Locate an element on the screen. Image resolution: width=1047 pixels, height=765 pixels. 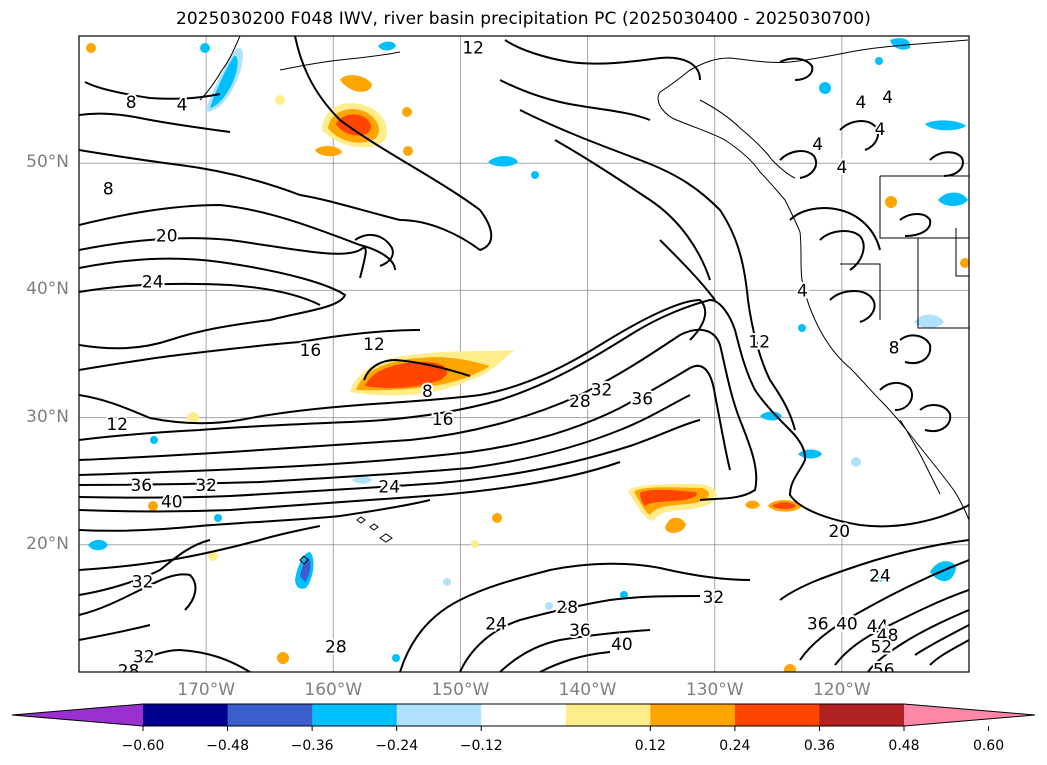
longitude-label: 160°W is located at coordinates (333, 690).